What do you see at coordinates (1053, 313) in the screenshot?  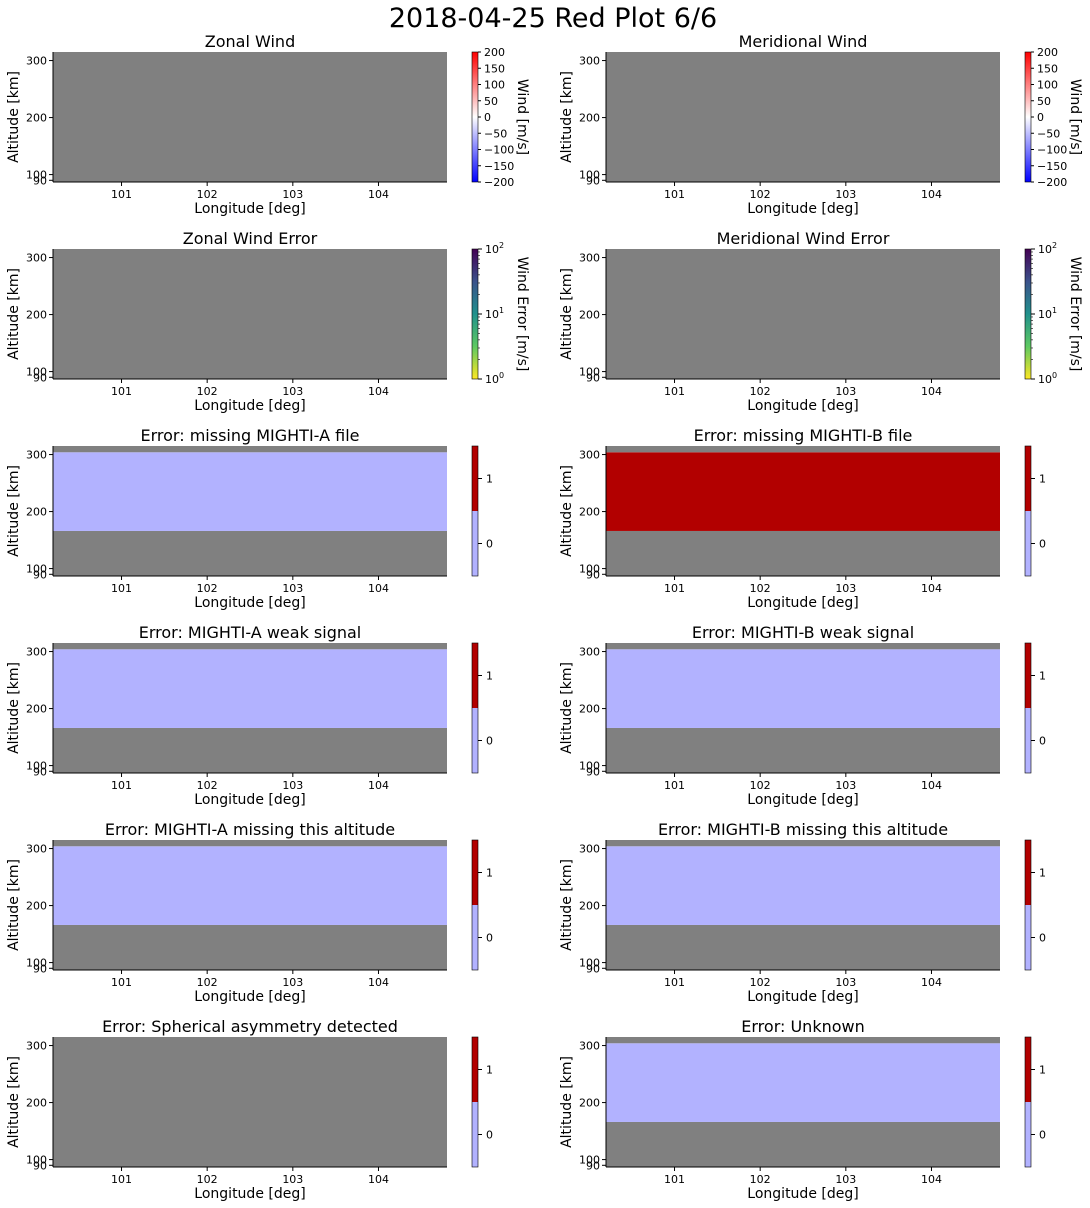 I see `colorbar: 10² 10¹ 100 Wind Error [m/s]` at bounding box center [1053, 313].